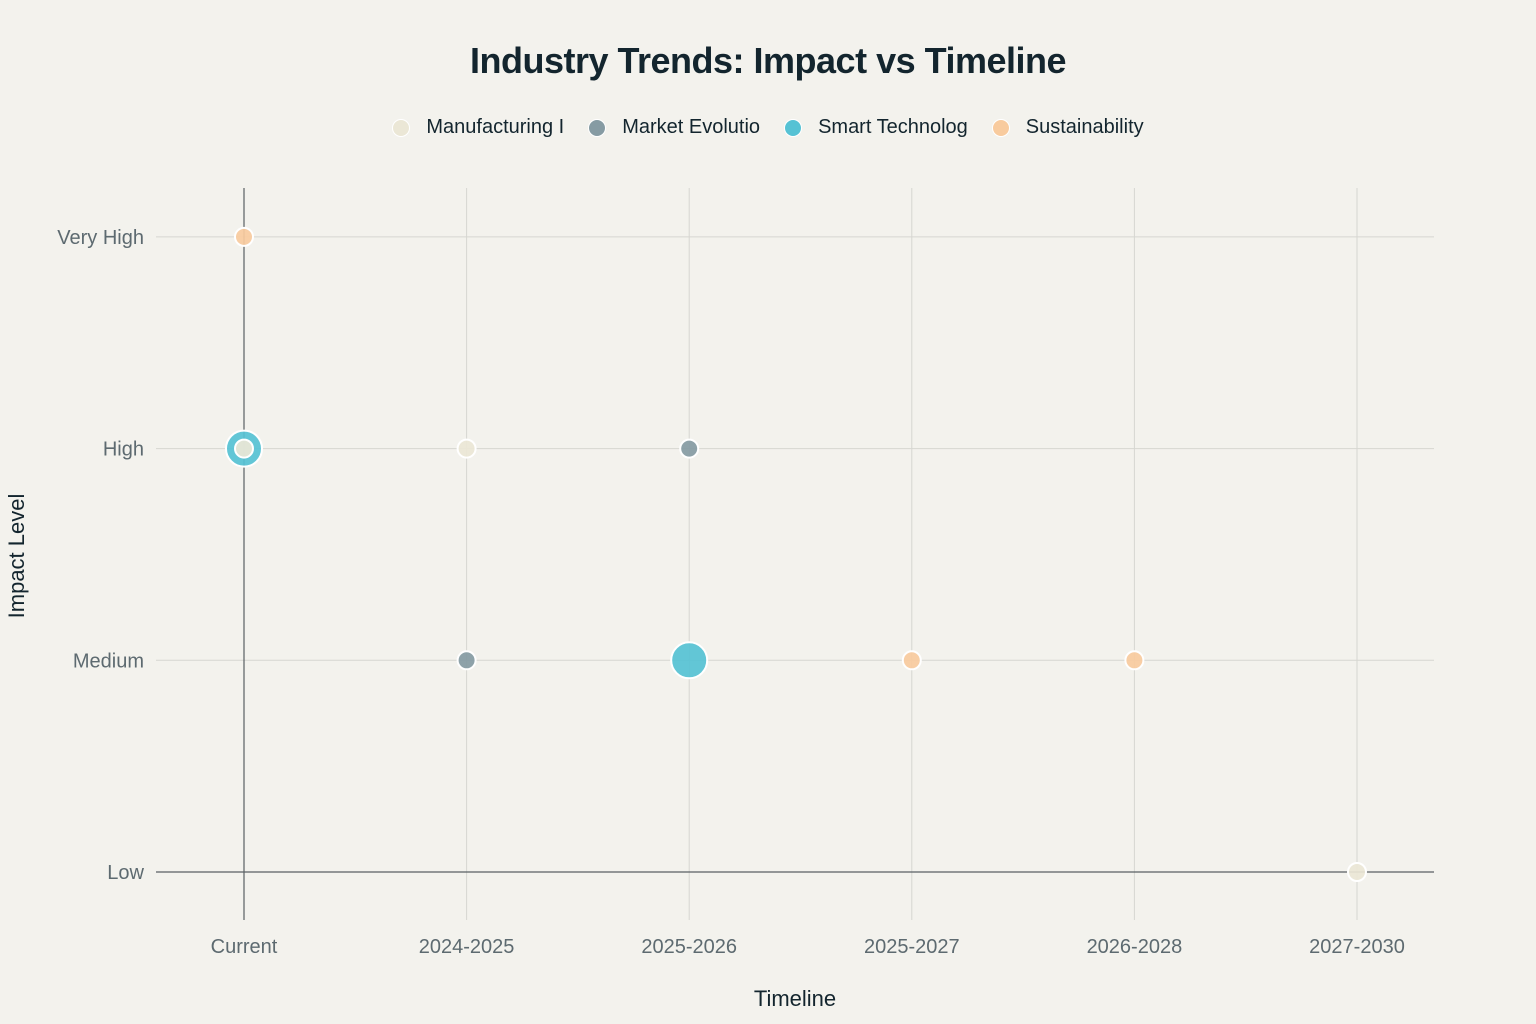  What do you see at coordinates (1000, 127) in the screenshot?
I see `legend-swatch-sustainability` at bounding box center [1000, 127].